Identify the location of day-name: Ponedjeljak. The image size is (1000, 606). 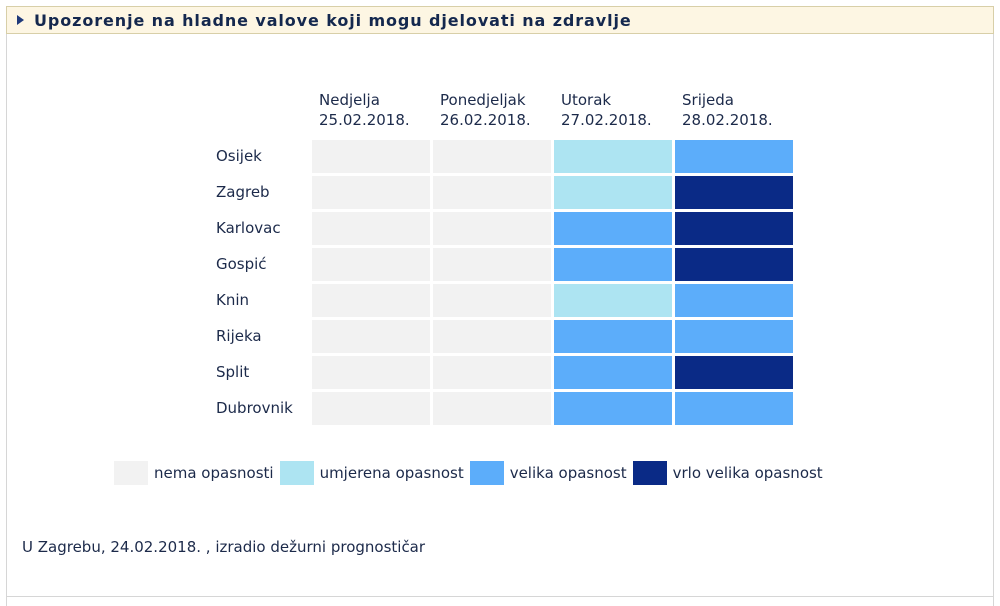
(483, 100).